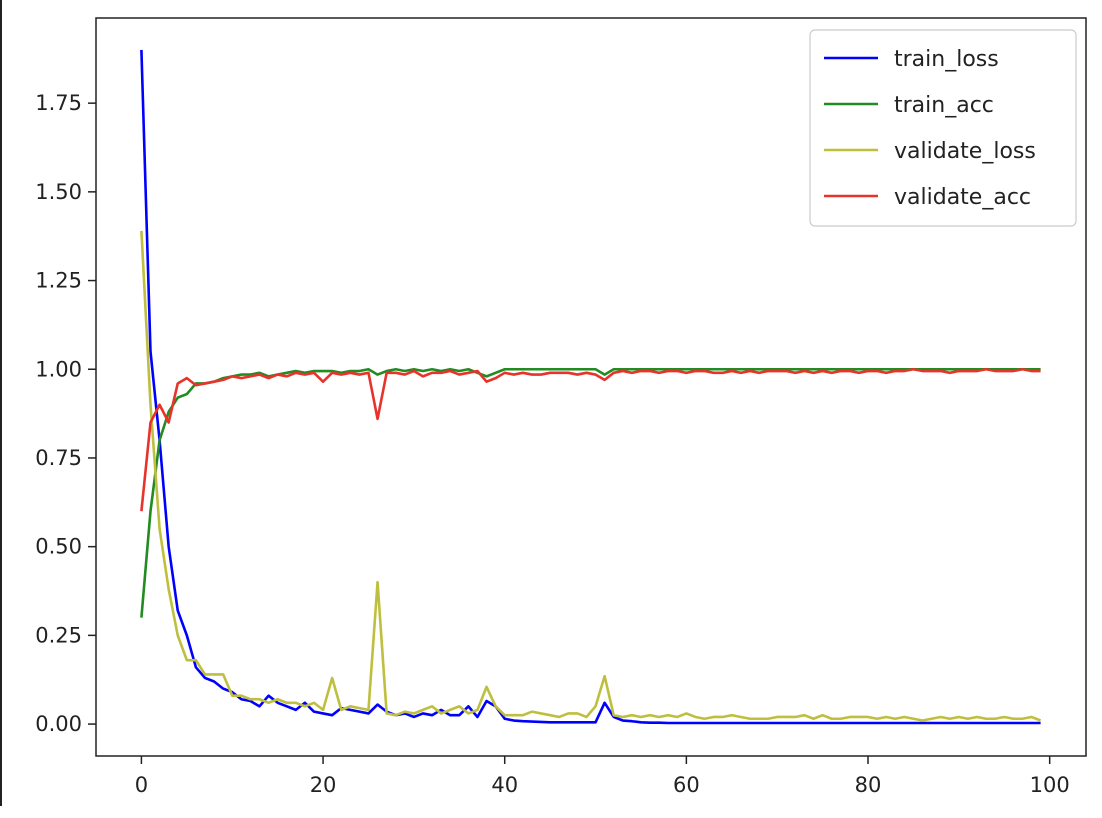  What do you see at coordinates (962, 197) in the screenshot?
I see `legend-label-validate-acc: validate_acc` at bounding box center [962, 197].